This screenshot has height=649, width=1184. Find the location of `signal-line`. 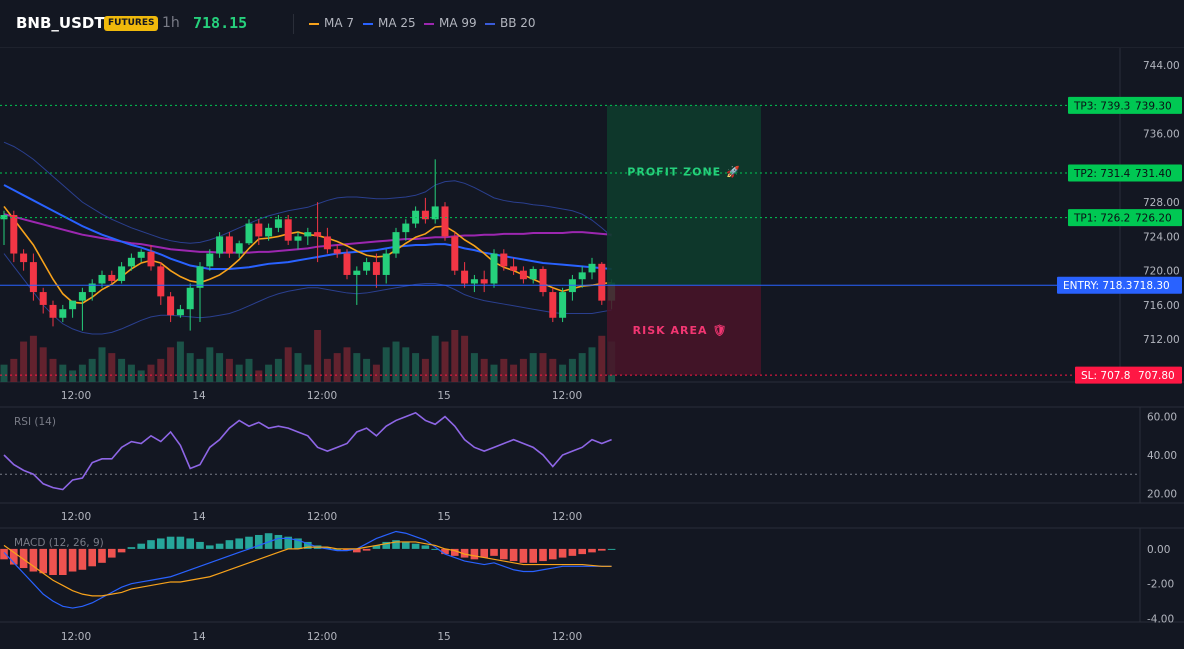

signal-line is located at coordinates (307, 569).